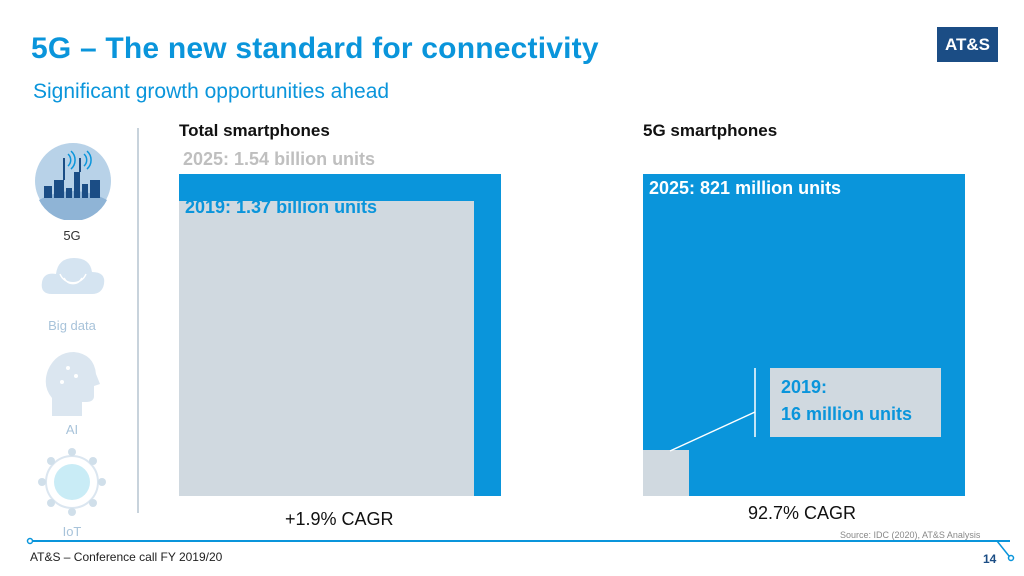 Image resolution: width=1024 pixels, height=576 pixels. I want to click on footer-text: AT&S – Conference call FY 2019/20, so click(126, 557).